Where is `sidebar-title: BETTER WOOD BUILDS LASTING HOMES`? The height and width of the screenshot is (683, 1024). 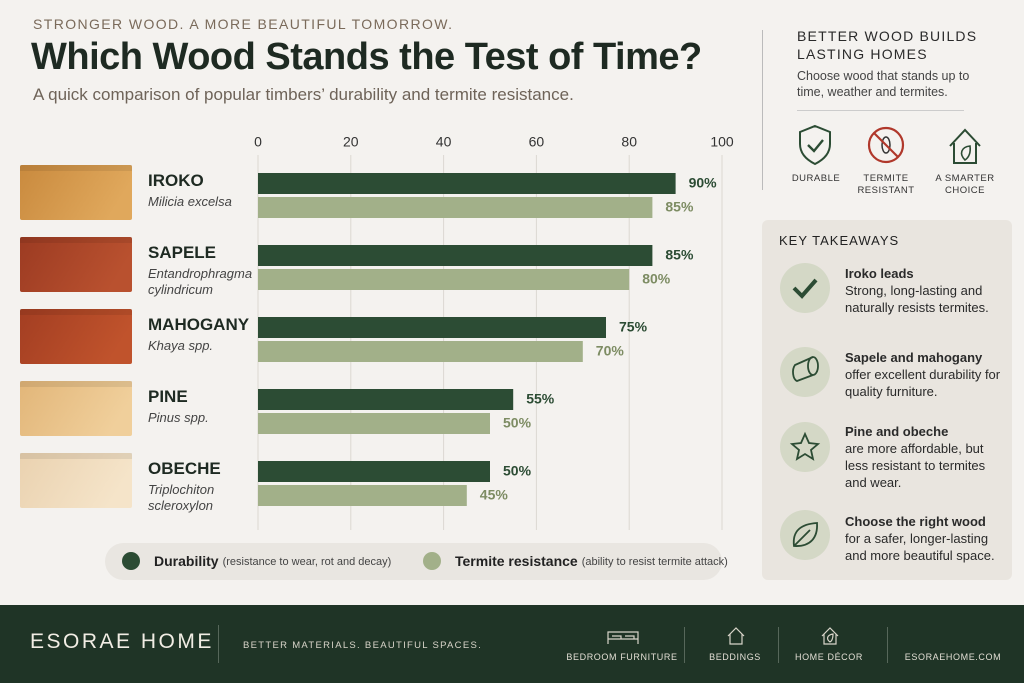 sidebar-title: BETTER WOOD BUILDS LASTING HOMES is located at coordinates (887, 45).